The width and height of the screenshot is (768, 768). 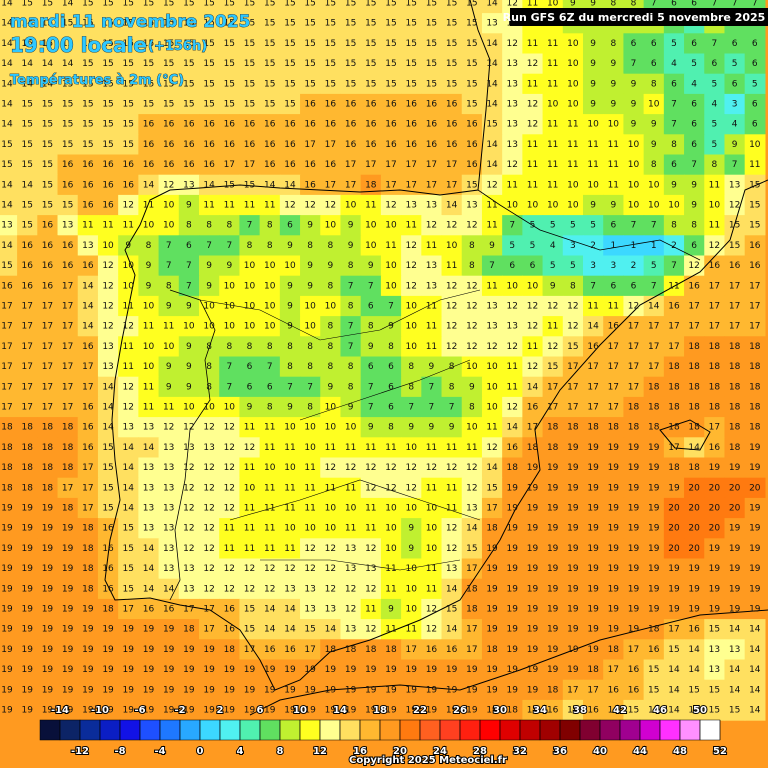 What do you see at coordinates (735, 64) in the screenshot?
I see `temperature-value: 5` at bounding box center [735, 64].